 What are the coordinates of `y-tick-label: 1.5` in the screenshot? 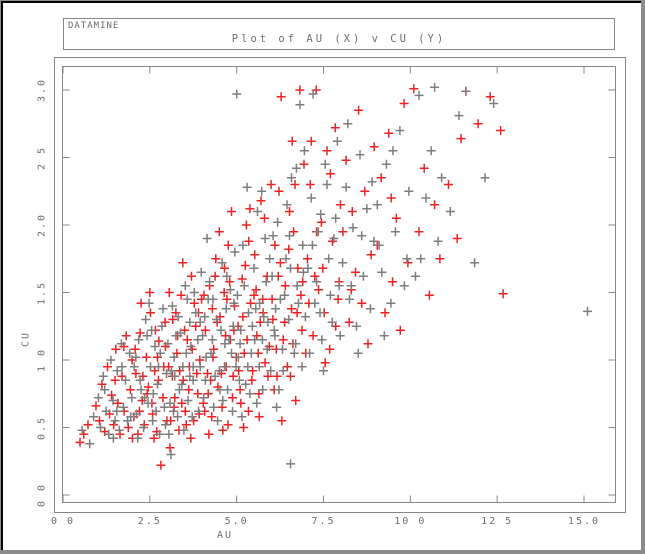 It's located at (42, 292).